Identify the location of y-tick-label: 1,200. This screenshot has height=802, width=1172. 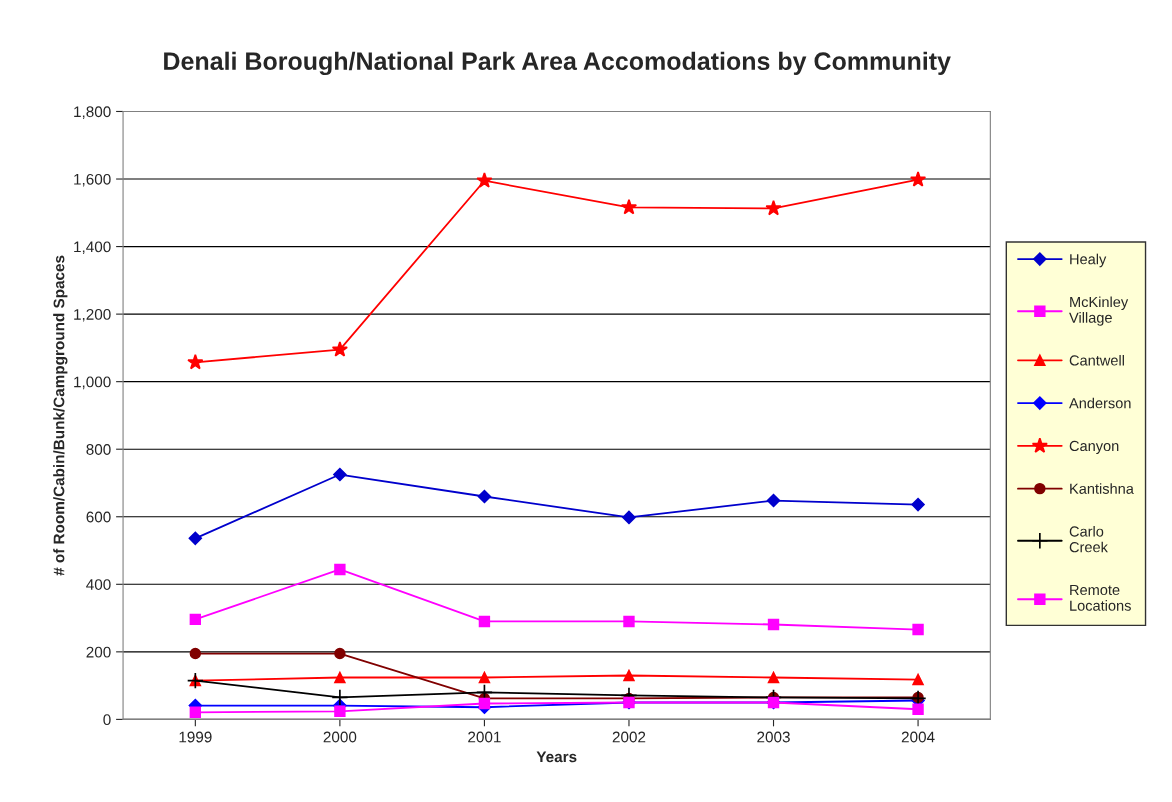
(92, 315).